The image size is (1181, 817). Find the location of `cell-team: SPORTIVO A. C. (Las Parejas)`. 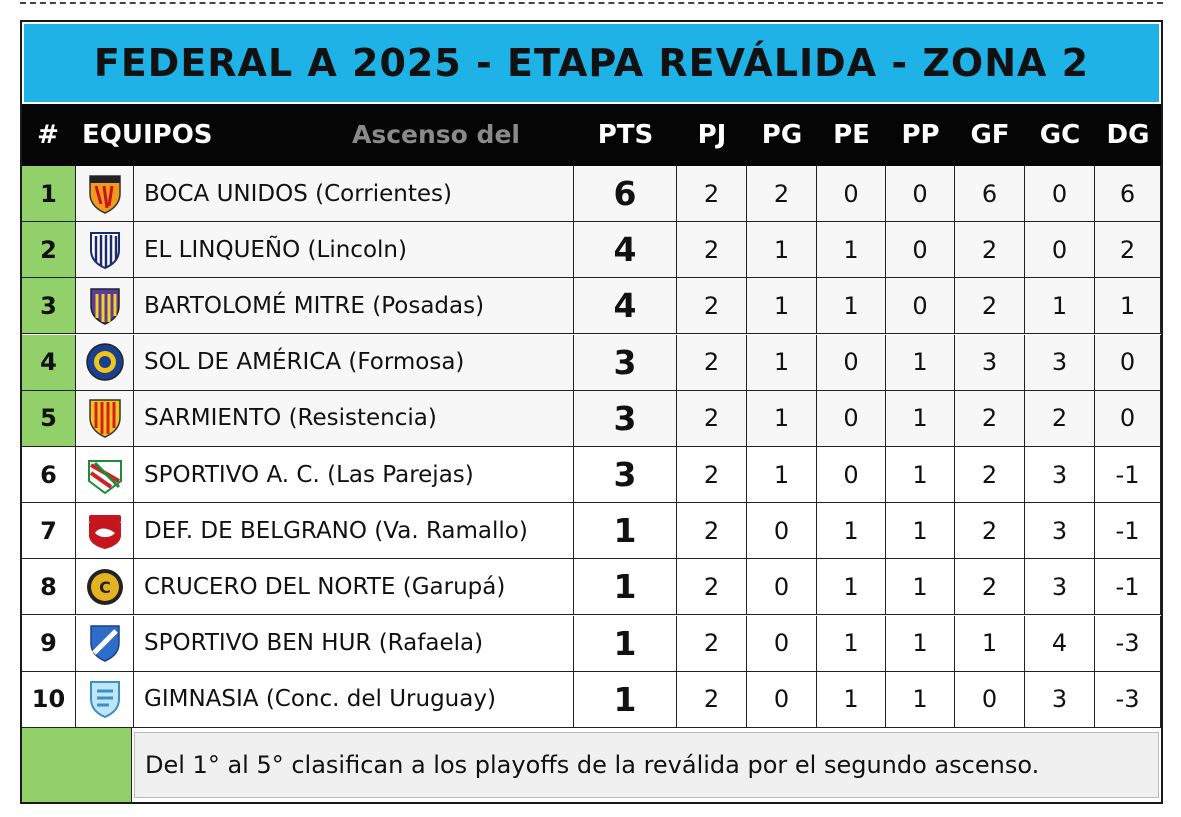

cell-team: SPORTIVO A. C. (Las Parejas) is located at coordinates (354, 475).